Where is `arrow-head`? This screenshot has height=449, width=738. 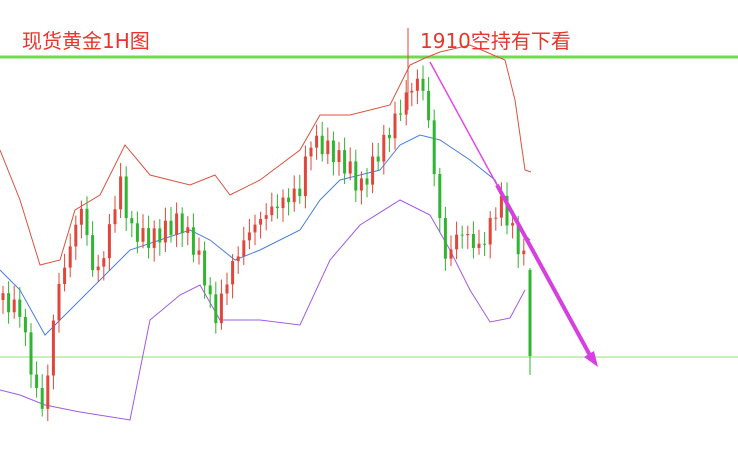 arrow-head is located at coordinates (591, 359).